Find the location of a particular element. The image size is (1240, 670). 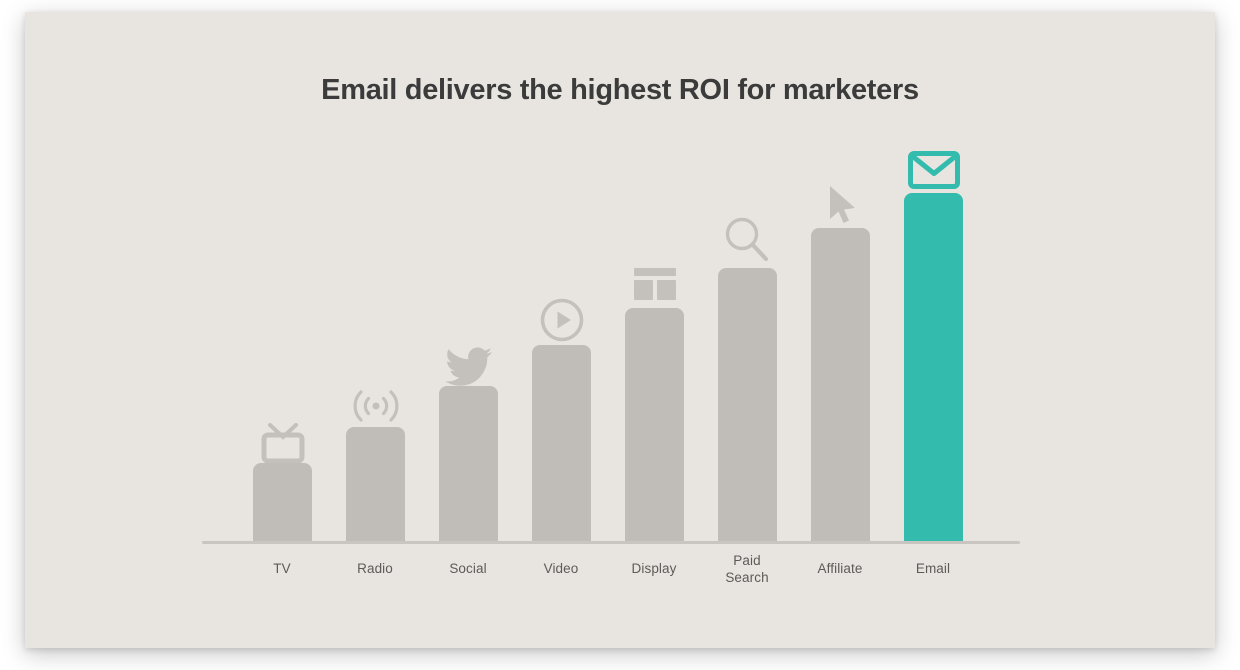

bar-icon-affiliate is located at coordinates (840, 203).